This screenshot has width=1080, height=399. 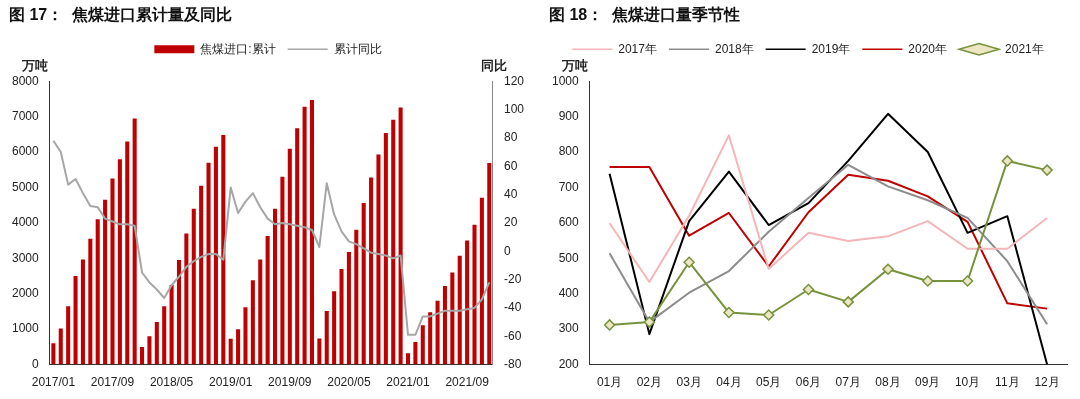 What do you see at coordinates (493, 66) in the screenshot?
I see `y2-axis-title: 同比` at bounding box center [493, 66].